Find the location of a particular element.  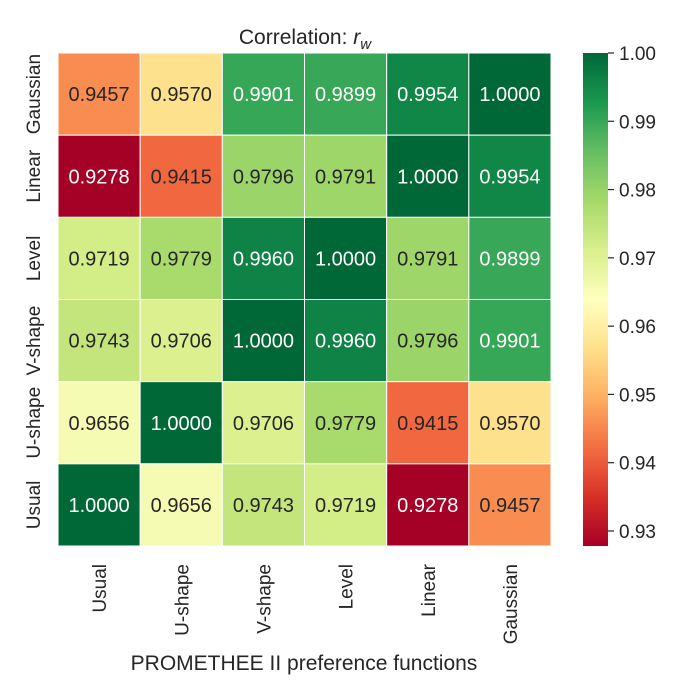

x-tick-label: U-shape is located at coordinates (182, 600).